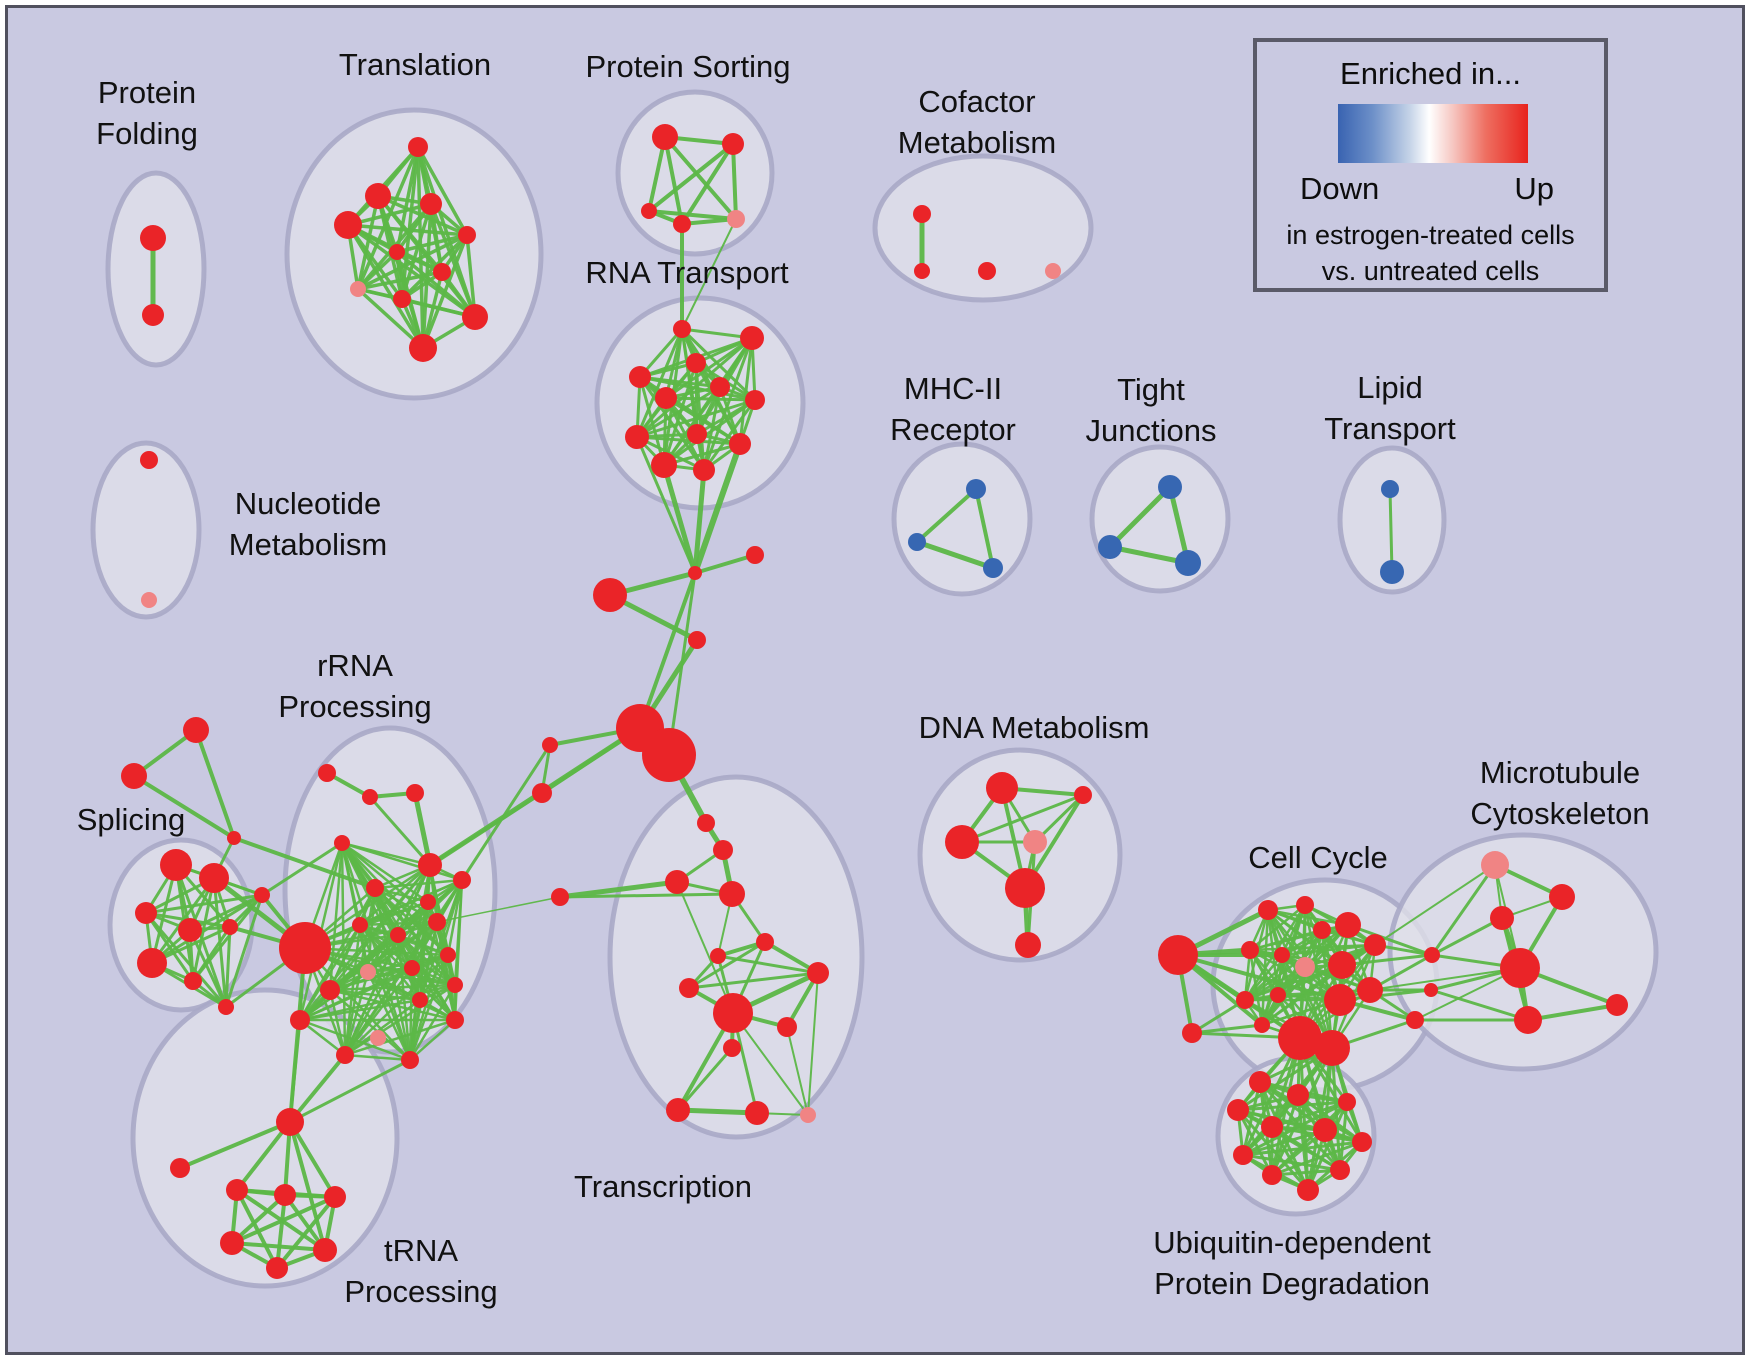 The width and height of the screenshot is (1750, 1360). I want to click on node-t11, so click(423, 348).